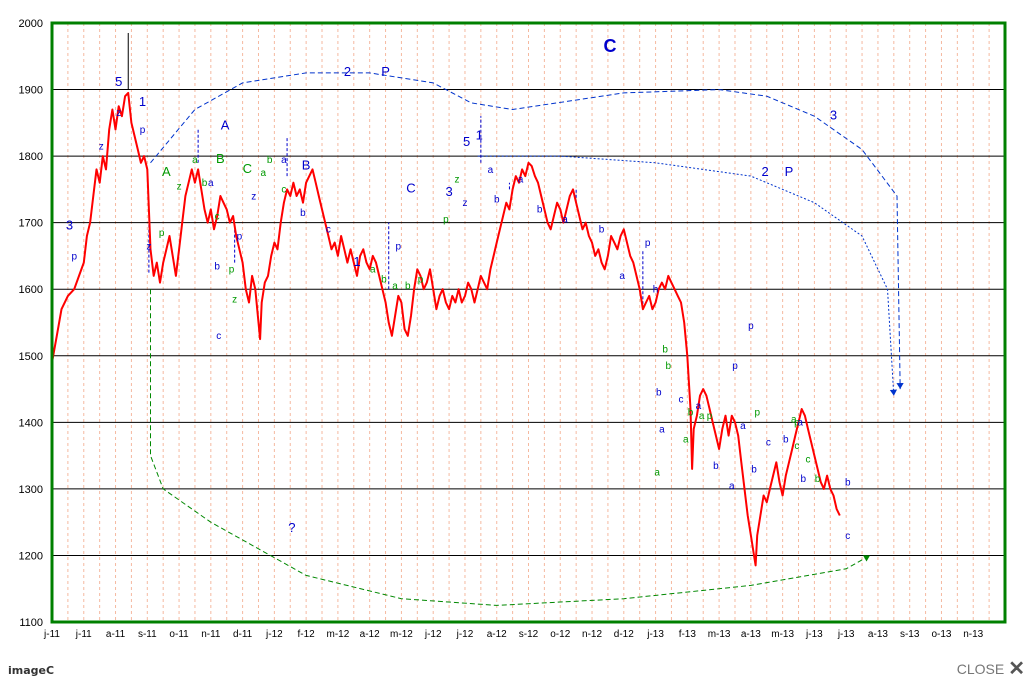 The width and height of the screenshot is (1031, 687). What do you see at coordinates (466, 141) in the screenshot?
I see `wave-label: 5` at bounding box center [466, 141].